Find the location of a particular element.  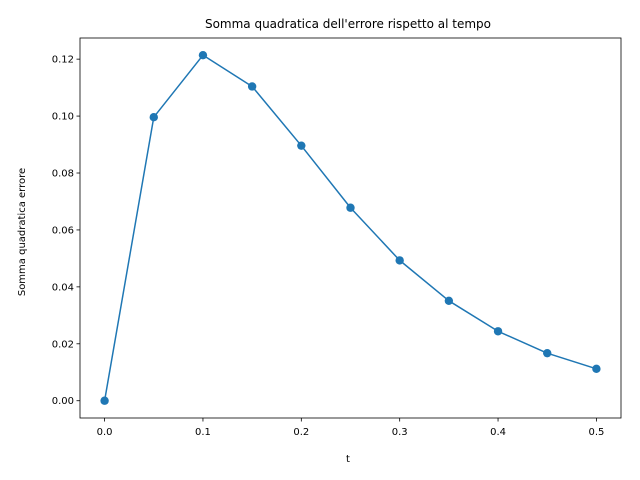

x-axis-label: t is located at coordinates (348, 459).